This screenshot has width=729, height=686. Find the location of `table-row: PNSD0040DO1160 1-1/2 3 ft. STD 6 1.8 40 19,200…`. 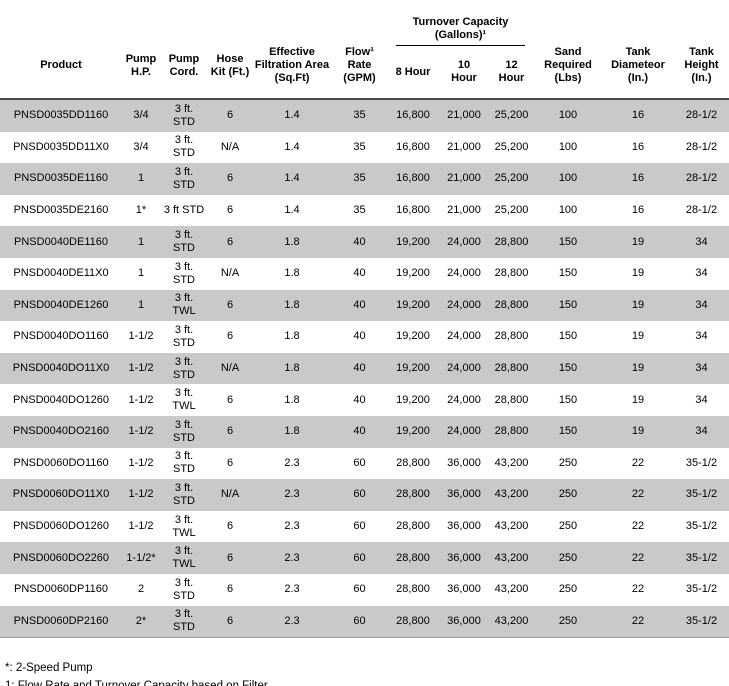

table-row: PNSD0040DO1160 1-1/2 3 ft. STD 6 1.8 40 19,200… is located at coordinates (364, 337).